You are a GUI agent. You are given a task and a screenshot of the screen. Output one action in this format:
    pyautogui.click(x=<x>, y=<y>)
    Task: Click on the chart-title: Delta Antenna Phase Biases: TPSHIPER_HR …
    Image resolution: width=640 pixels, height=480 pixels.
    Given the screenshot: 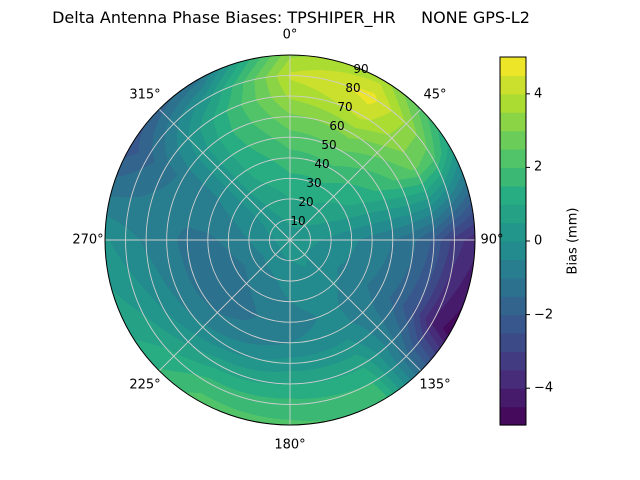 What is the action you would take?
    pyautogui.click(x=291, y=17)
    